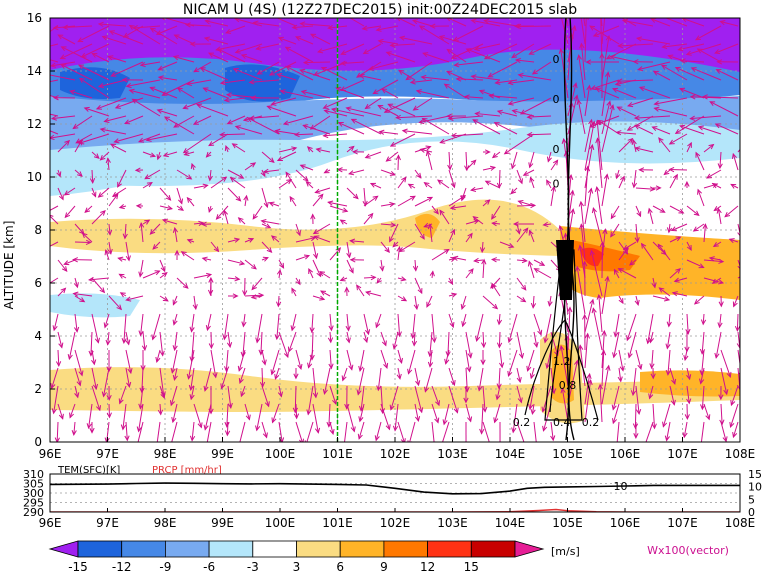 The width and height of the screenshot is (767, 575). I want to click on y-tick-label: 8, so click(38, 230).